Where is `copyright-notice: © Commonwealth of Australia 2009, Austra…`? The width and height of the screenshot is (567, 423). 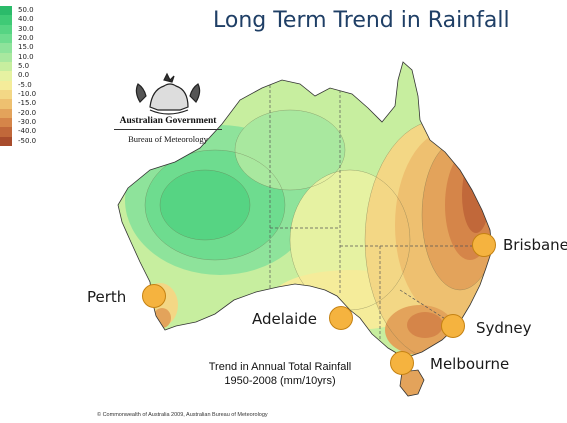
copyright-notice: © Commonwealth of Australia 2009, Austra… is located at coordinates (182, 415).